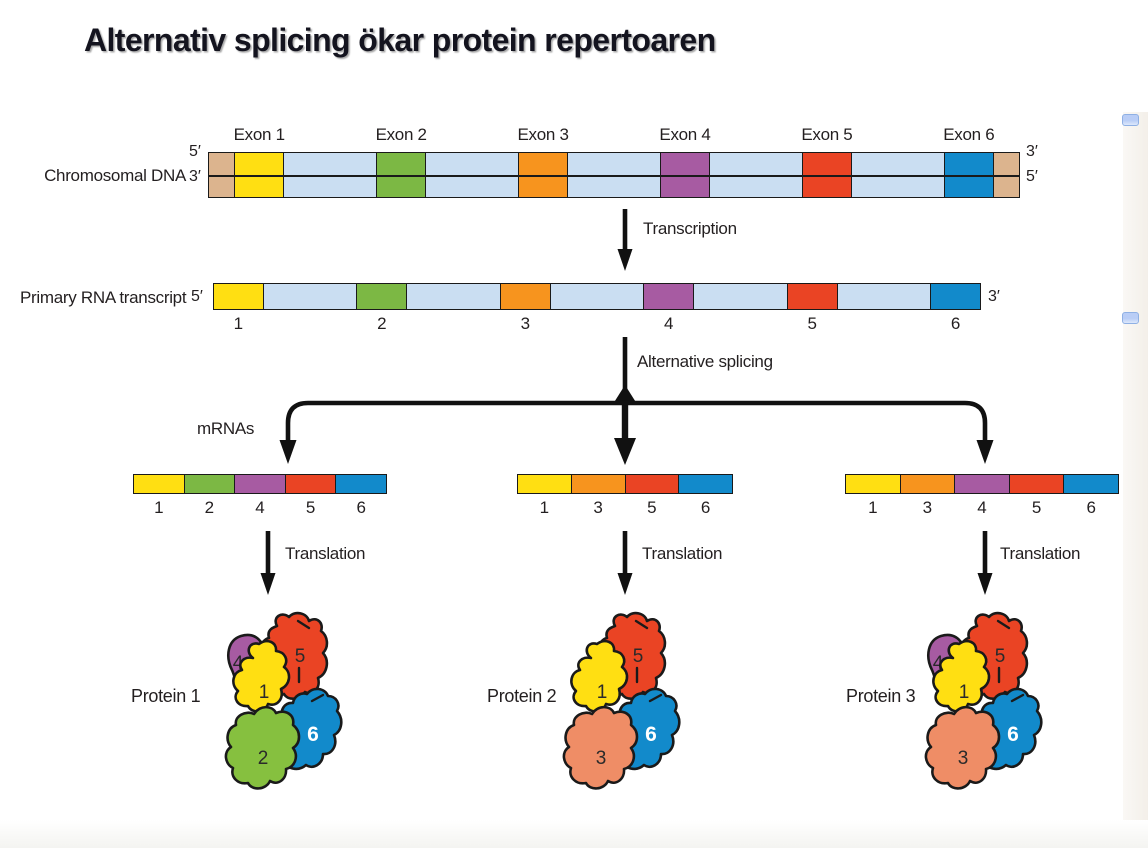 This screenshot has width=1148, height=848. I want to click on mrna-bar-3: 1 3 4 5 6, so click(982, 495).